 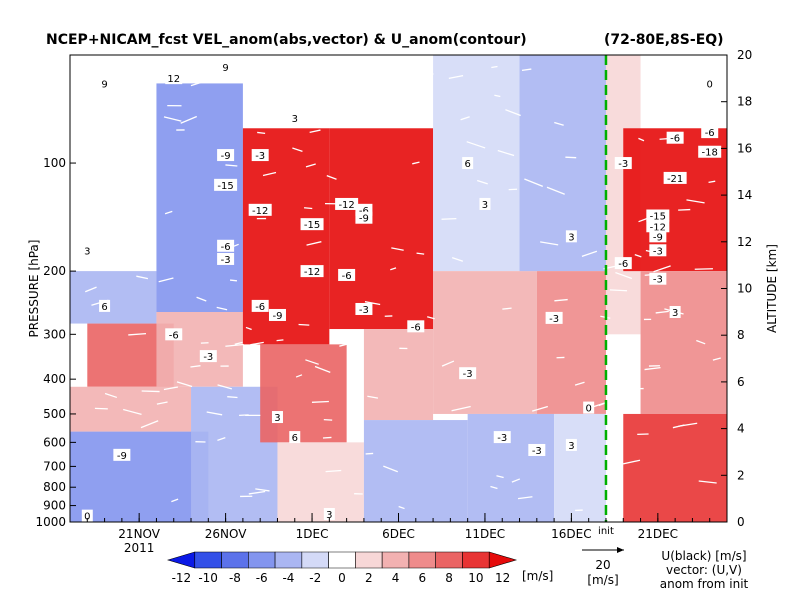 What do you see at coordinates (288, 578) in the screenshot?
I see `colorbar-tick-label: -4` at bounding box center [288, 578].